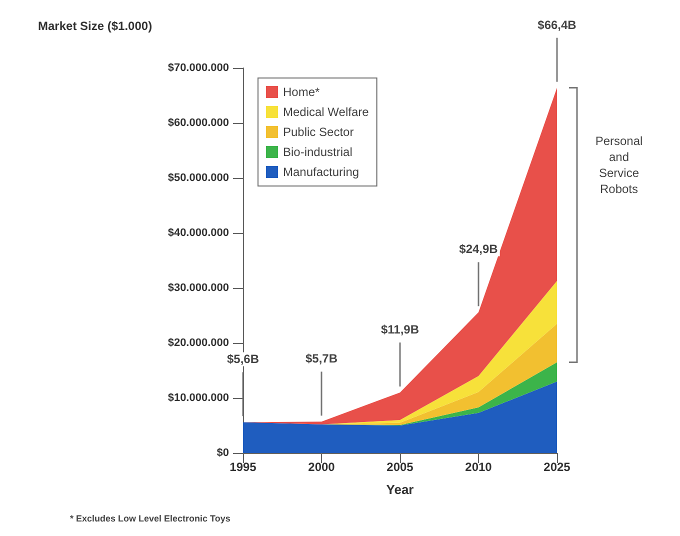 The width and height of the screenshot is (680, 536). Describe the element at coordinates (317, 152) in the screenshot. I see `legend-label: Bio-industrial` at that location.